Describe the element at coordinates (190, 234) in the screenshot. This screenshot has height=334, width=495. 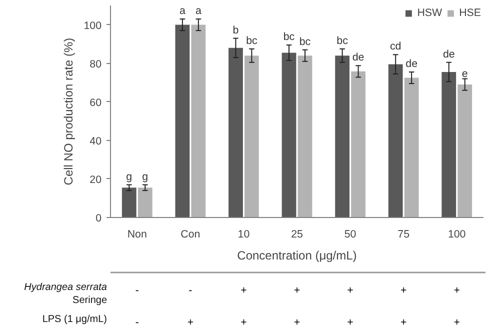
I see `x-tick-label: Con` at that location.